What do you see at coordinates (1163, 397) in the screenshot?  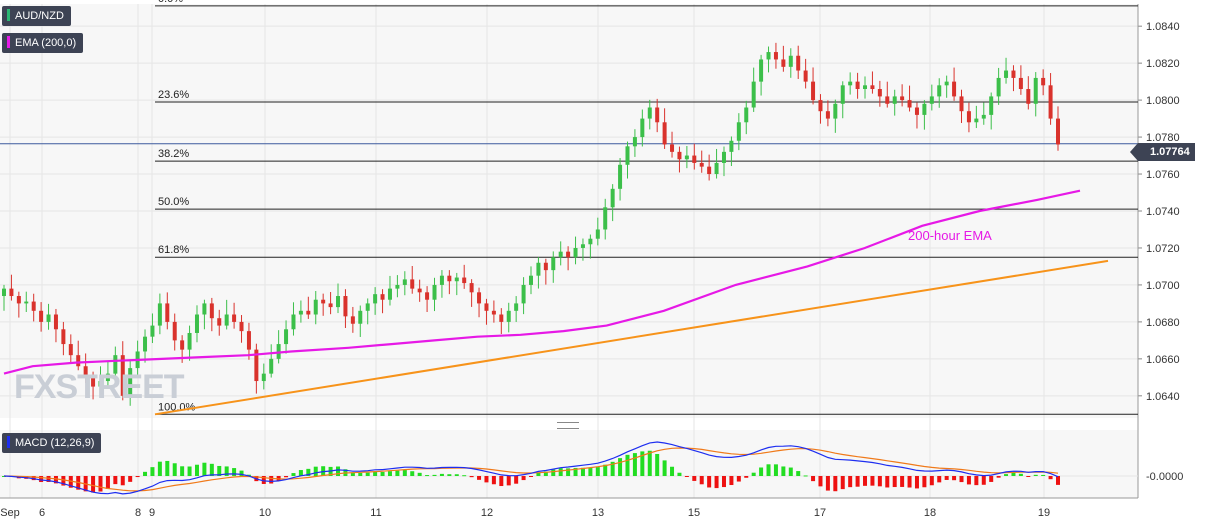 I see `y-tick-label: 1.0640` at bounding box center [1163, 397].